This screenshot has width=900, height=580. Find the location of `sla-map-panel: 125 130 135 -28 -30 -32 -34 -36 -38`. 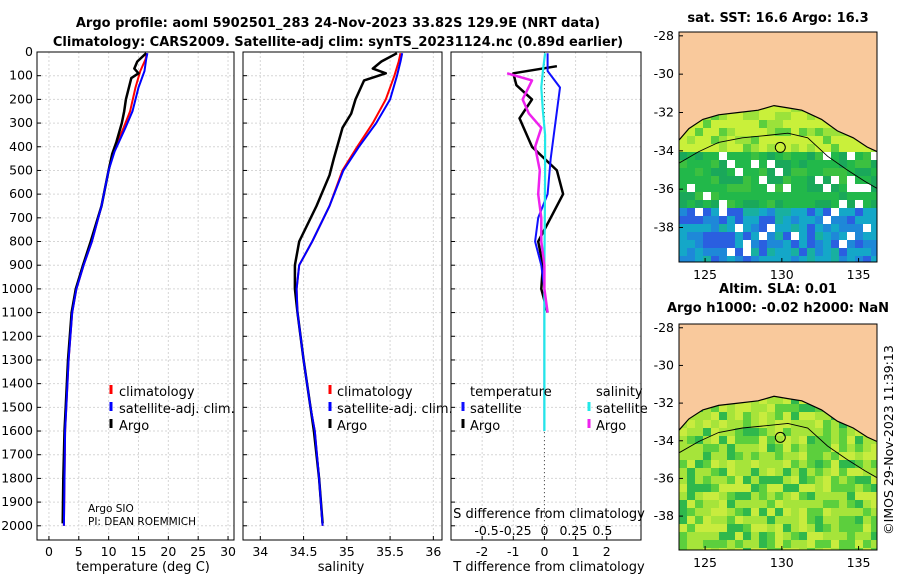

sla-map-panel: 125 130 135 -28 -30 -32 -34 -36 -38 is located at coordinates (766, 445).